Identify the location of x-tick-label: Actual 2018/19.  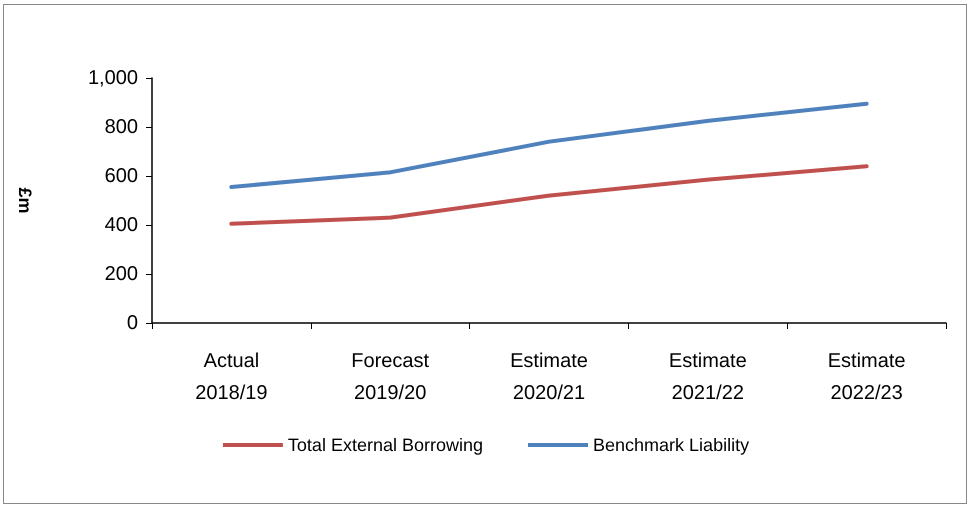
(231, 377).